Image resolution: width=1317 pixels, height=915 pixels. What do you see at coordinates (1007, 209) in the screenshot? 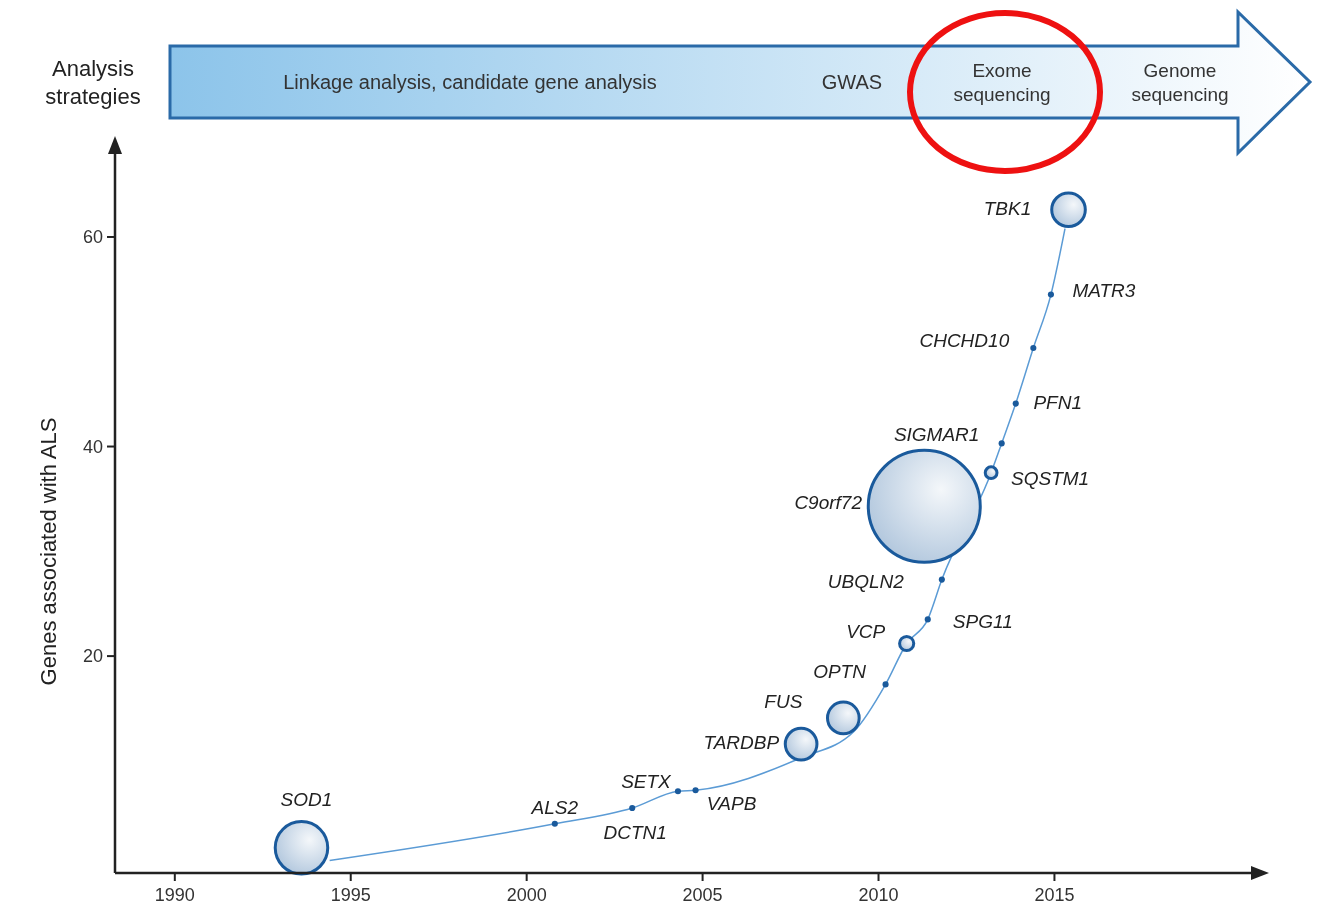
I see `annotation: TBK1` at bounding box center [1007, 209].